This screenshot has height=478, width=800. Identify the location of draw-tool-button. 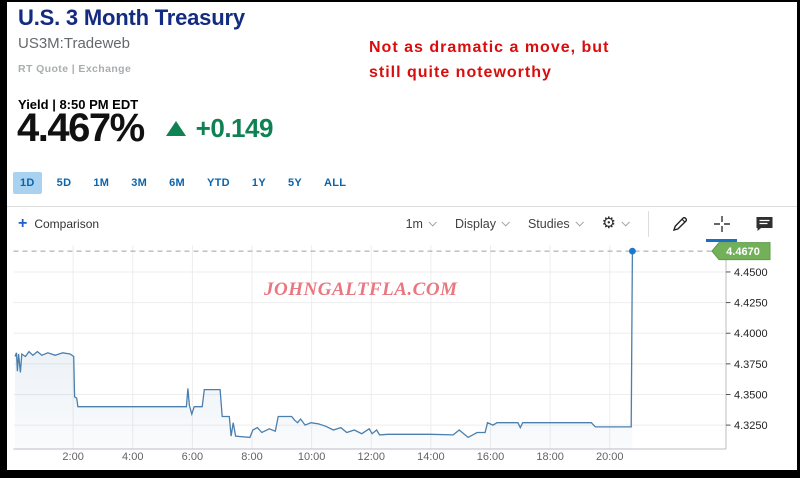
(680, 224).